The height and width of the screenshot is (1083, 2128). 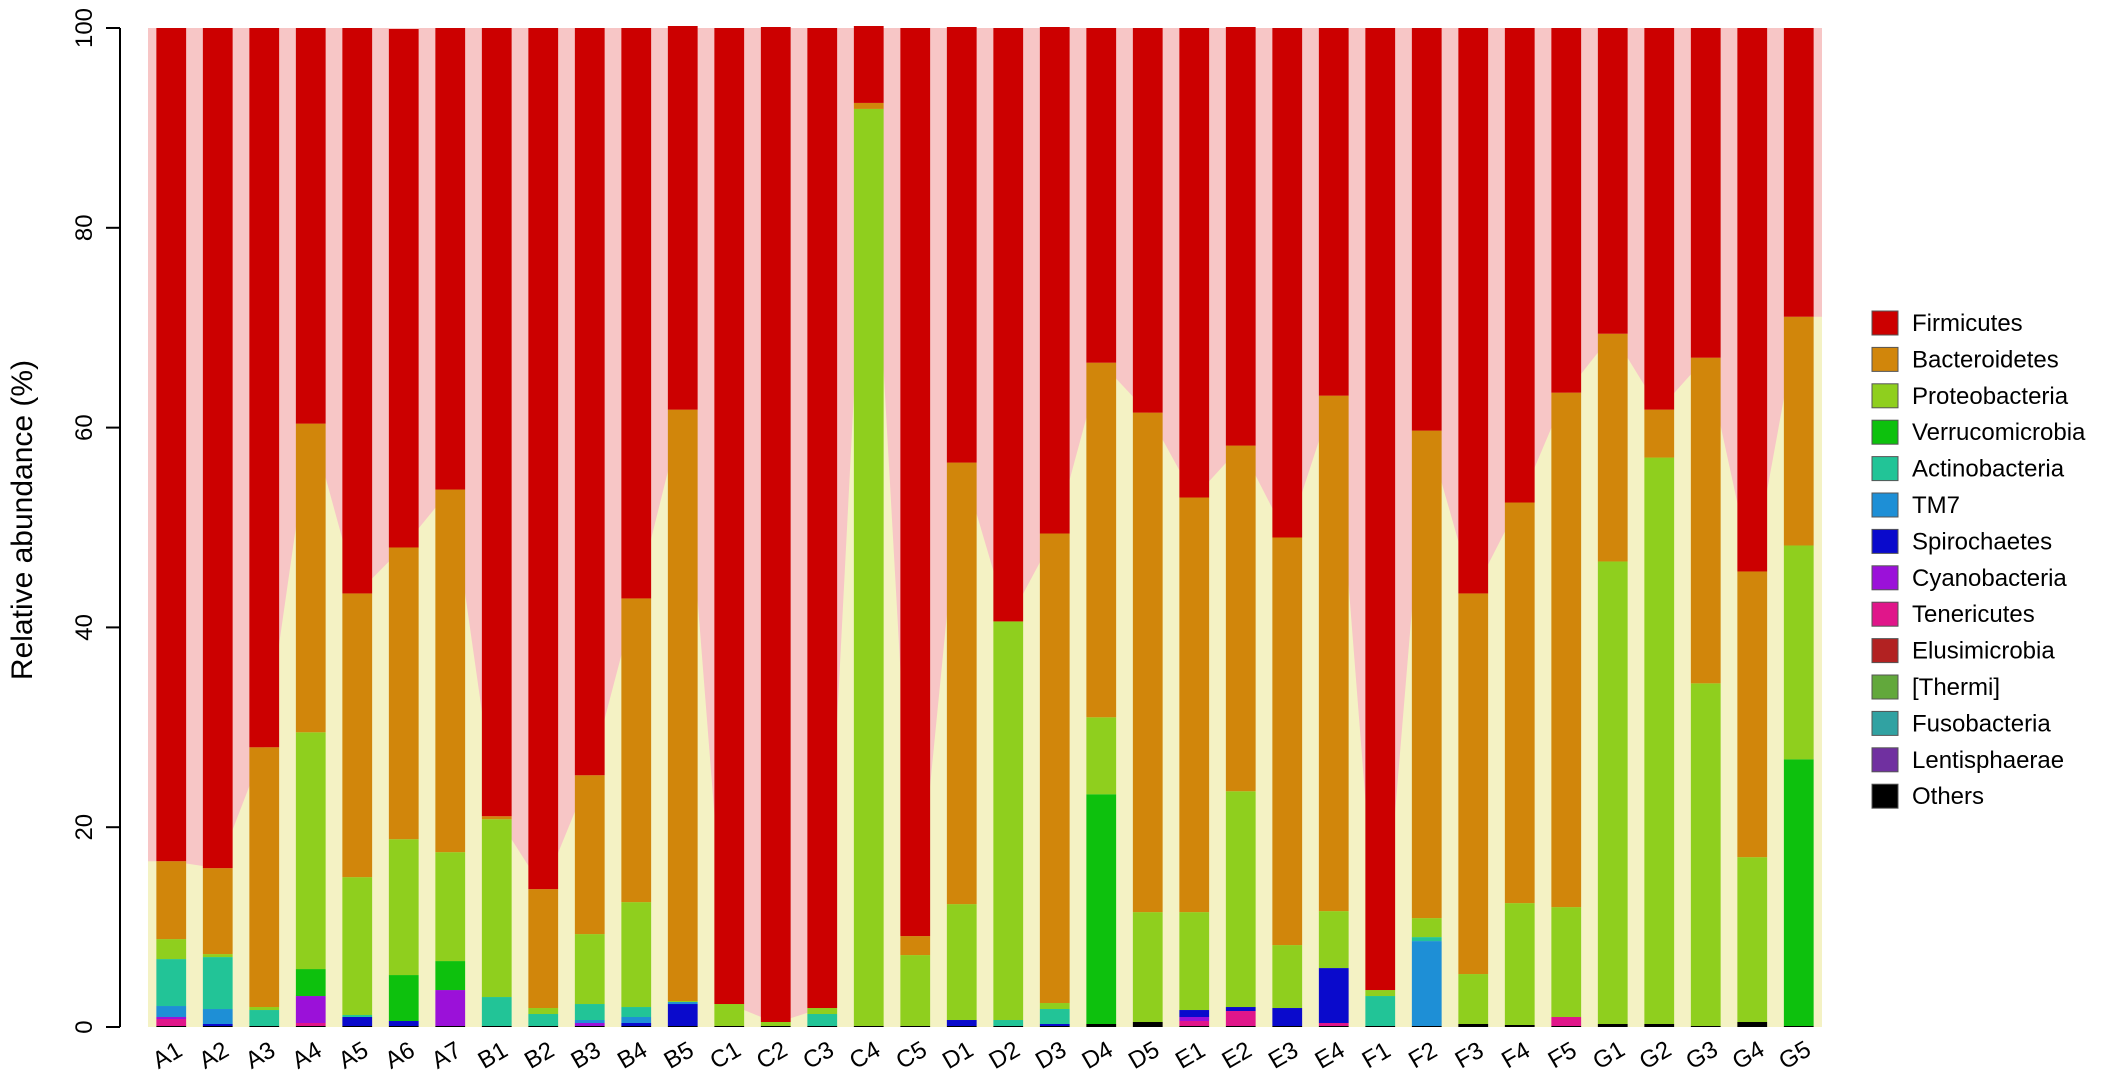 I want to click on legend-label-verrucomicrobia: Verrucomicrobia, so click(x=1999, y=432).